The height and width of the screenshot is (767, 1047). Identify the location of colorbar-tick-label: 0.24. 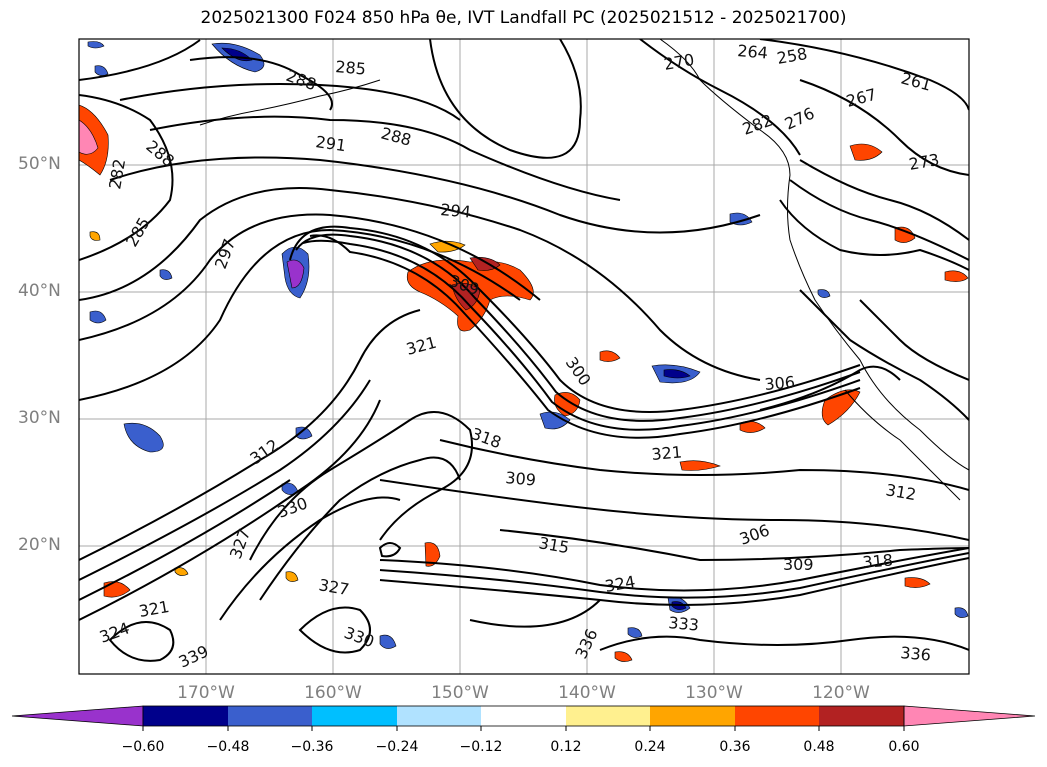
(650, 747).